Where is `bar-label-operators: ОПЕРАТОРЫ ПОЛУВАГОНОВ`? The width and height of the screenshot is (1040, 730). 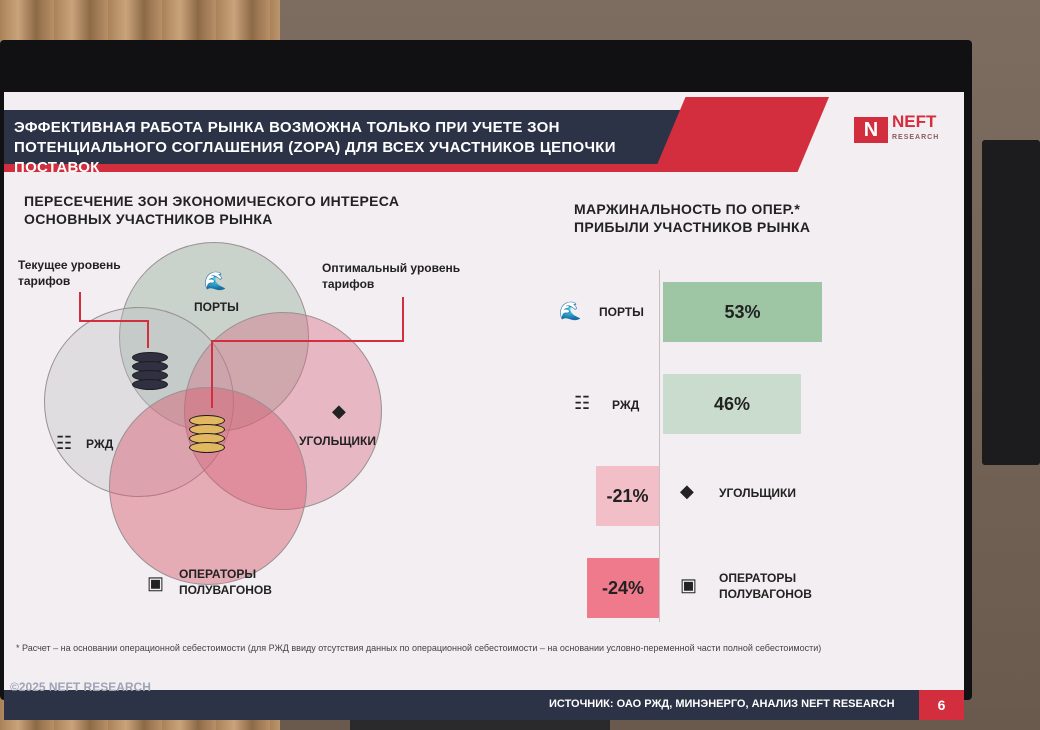
bar-label-operators: ОПЕРАТОРЫ ПОЛУВАГОНОВ is located at coordinates (765, 586).